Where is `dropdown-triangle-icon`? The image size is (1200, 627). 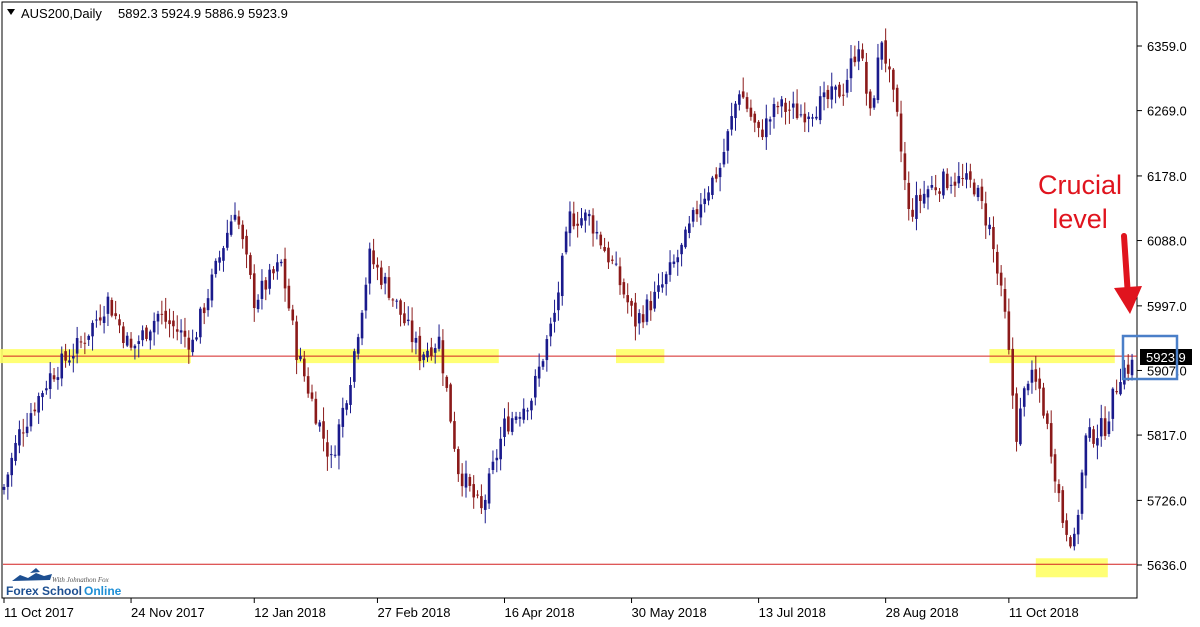
dropdown-triangle-icon is located at coordinates (11, 12).